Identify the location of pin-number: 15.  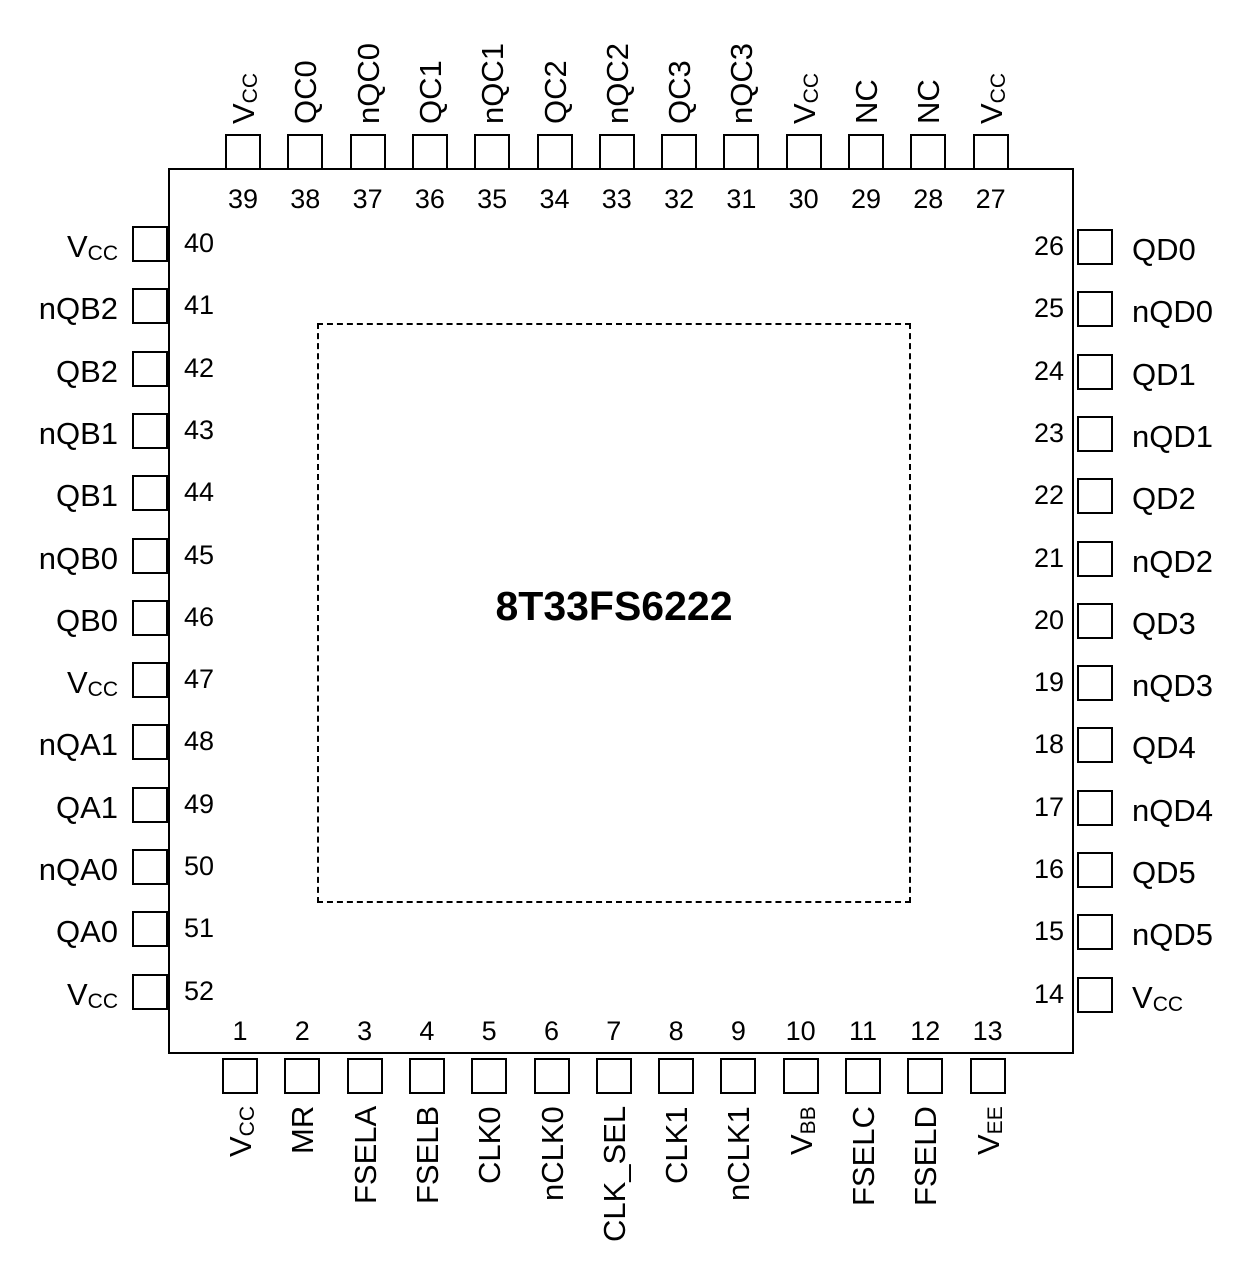
(1048, 931).